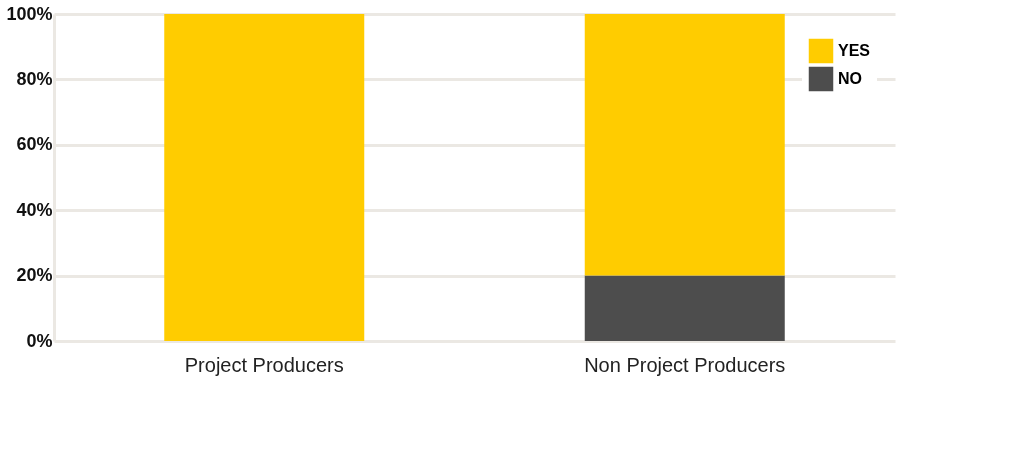 This screenshot has height=474, width=1029. What do you see at coordinates (34, 144) in the screenshot?
I see `y-tick-label: 60%` at bounding box center [34, 144].